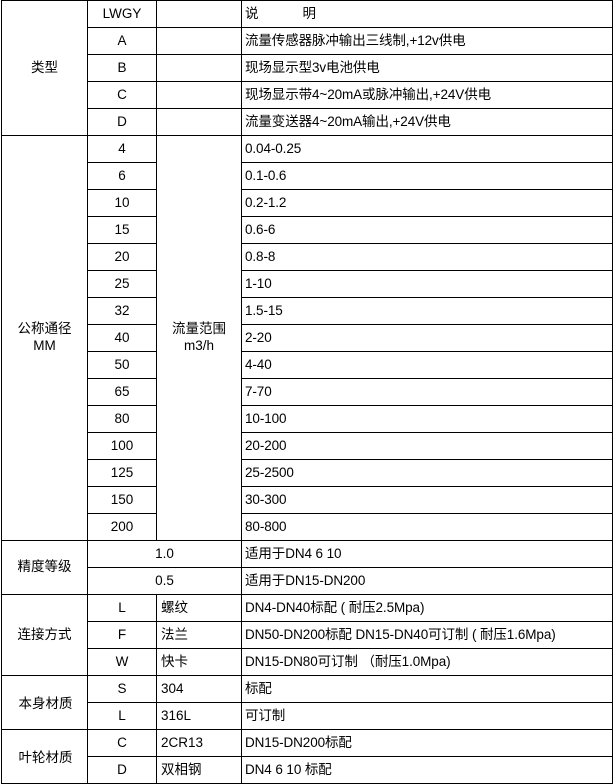  I want to click on table-row-connection-l: 连接方式 L 螺纹 DN4-DN40标配 ( 耐压2.5Mpa), so click(307, 635).